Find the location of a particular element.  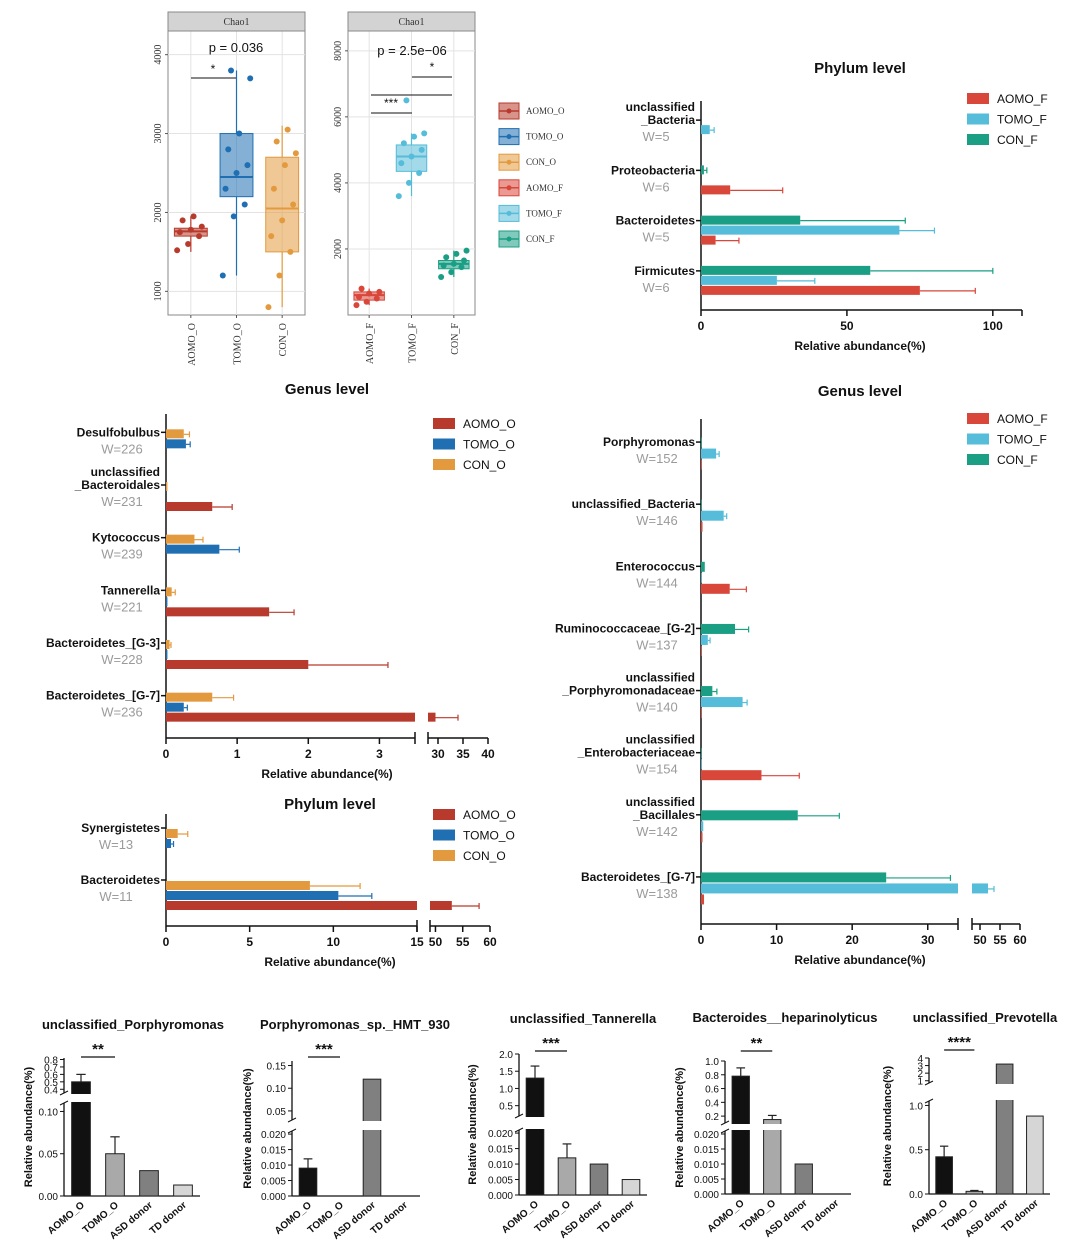

boxplot-legend: AOMO_O TOMO_O CON_O AOMO_F TOMO_F CON_F is located at coordinates (531, 175).